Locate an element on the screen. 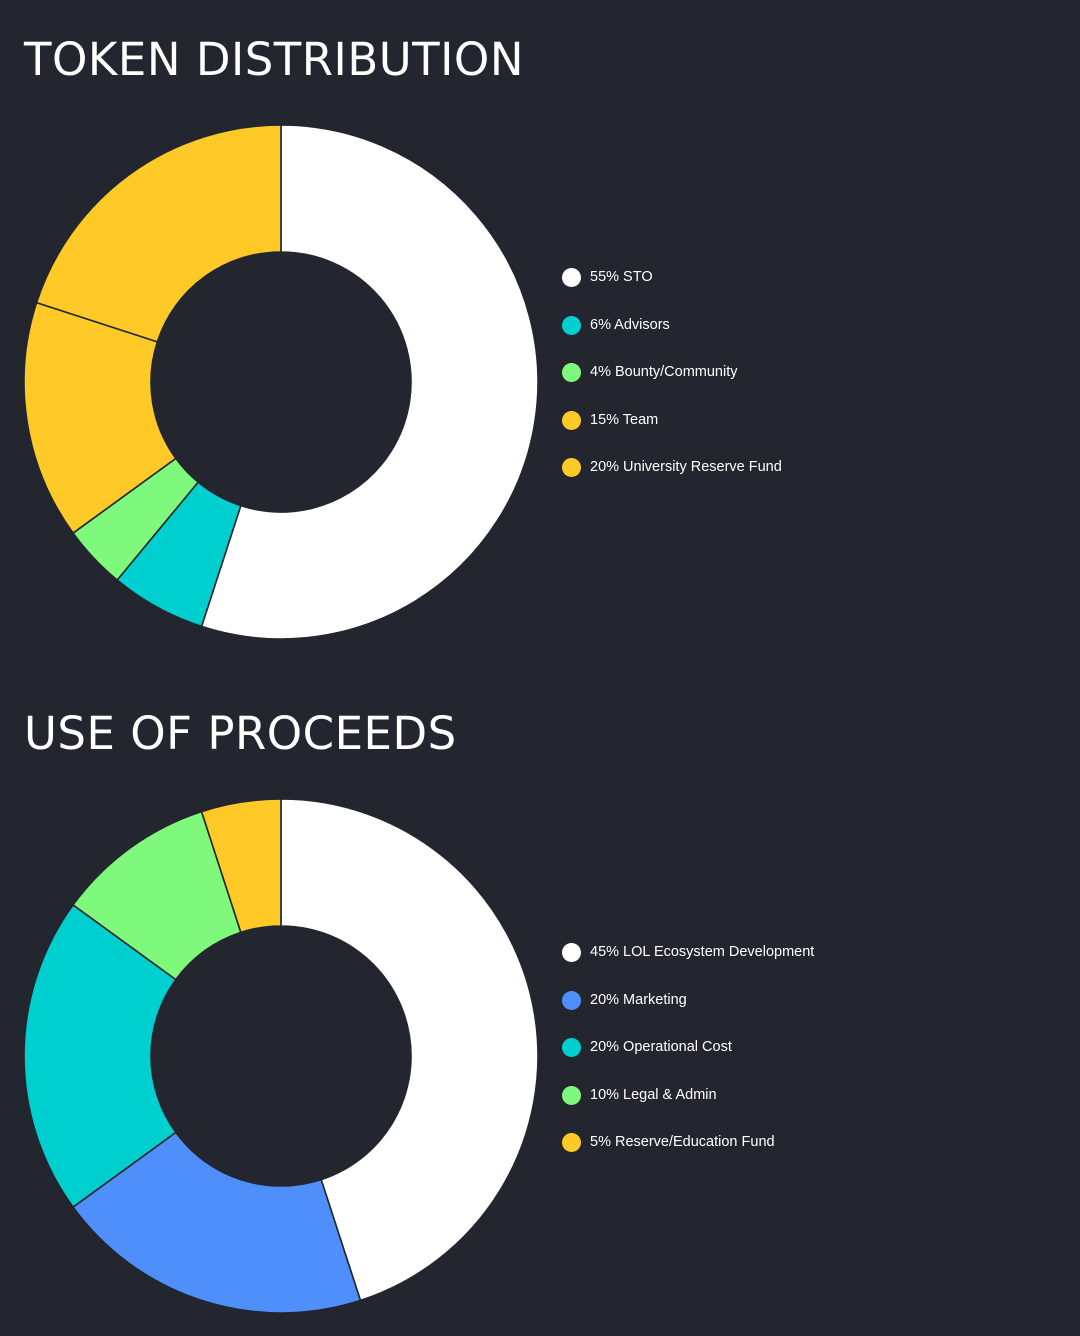  legend-item-sto: 55% STO is located at coordinates (672, 289).